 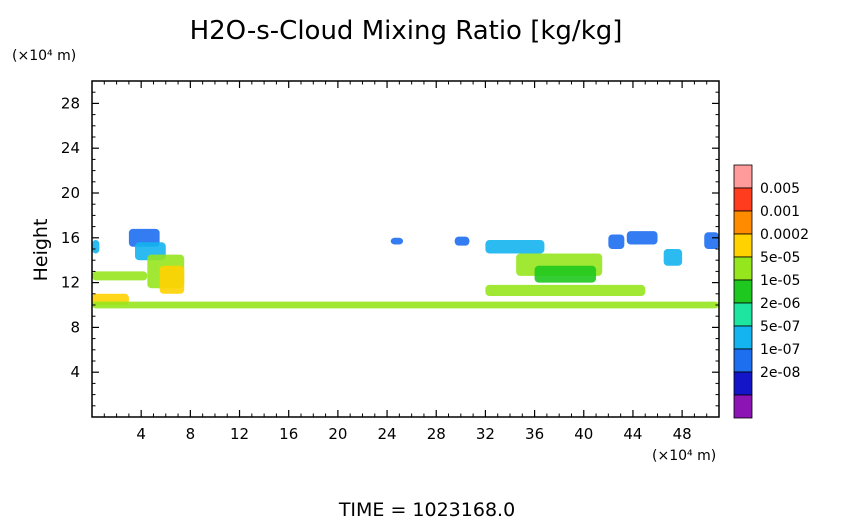 What do you see at coordinates (41, 250) in the screenshot?
I see `y-axis-label: Height` at bounding box center [41, 250].